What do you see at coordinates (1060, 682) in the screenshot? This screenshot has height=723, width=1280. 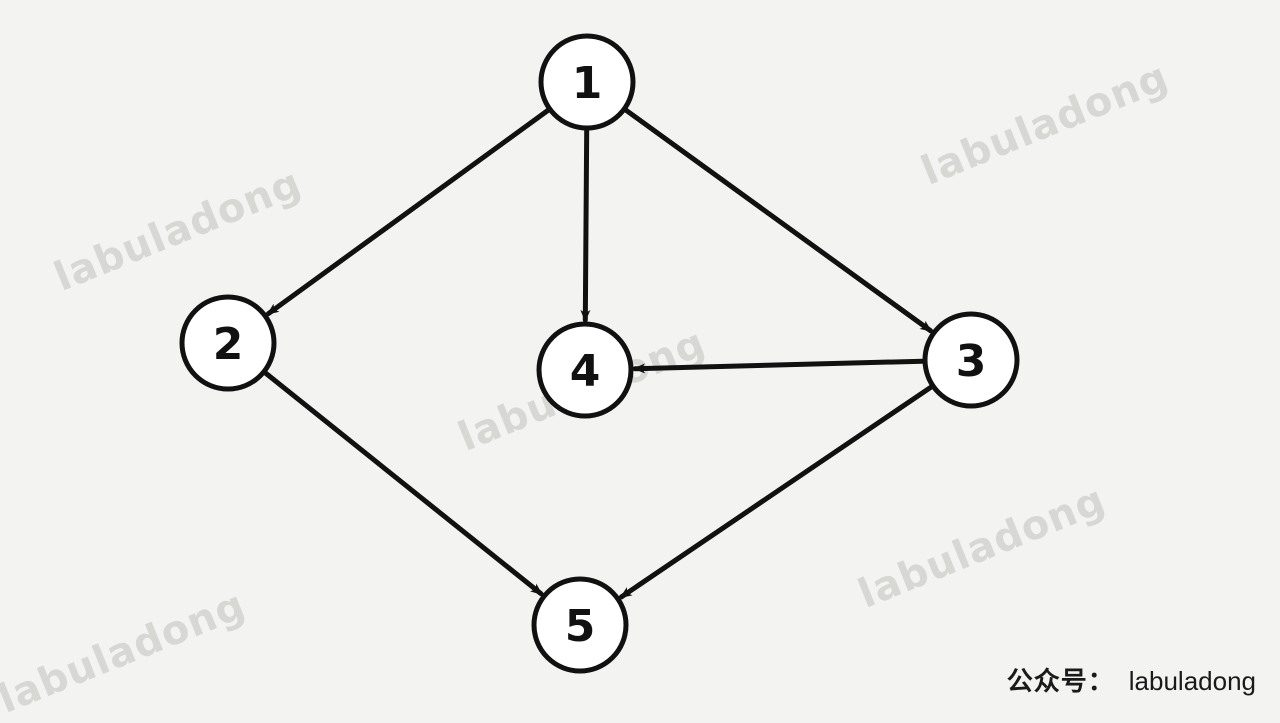 I see `credit-prefix: 公众号：` at bounding box center [1060, 682].